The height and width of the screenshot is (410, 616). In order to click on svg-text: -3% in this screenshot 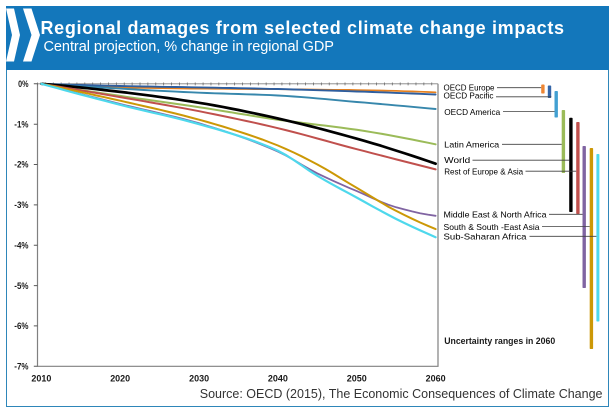, I will do `click(21, 205)`.